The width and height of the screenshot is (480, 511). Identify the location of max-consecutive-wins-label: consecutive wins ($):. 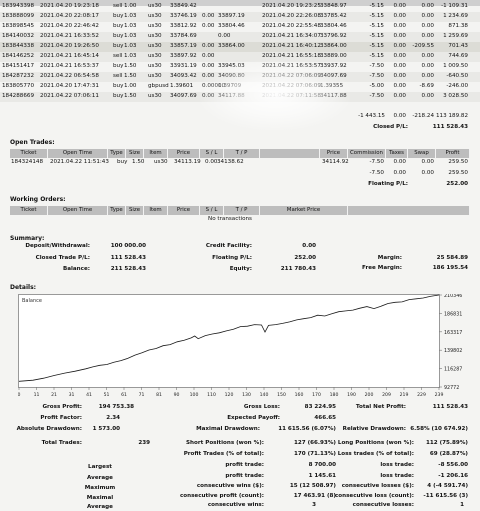
(230, 486).